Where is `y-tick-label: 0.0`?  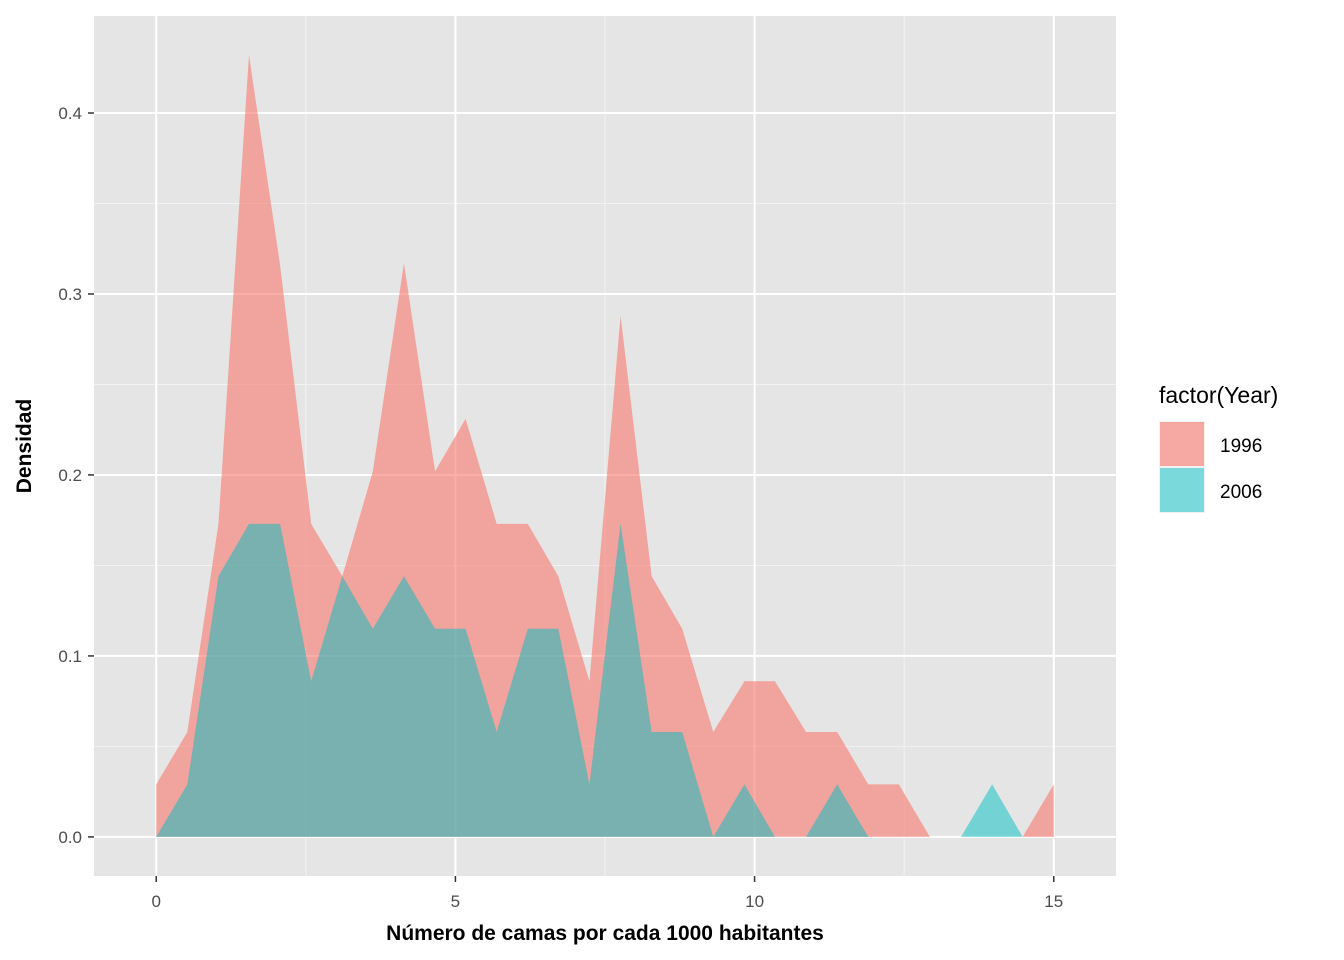
y-tick-label: 0.0 is located at coordinates (70, 837).